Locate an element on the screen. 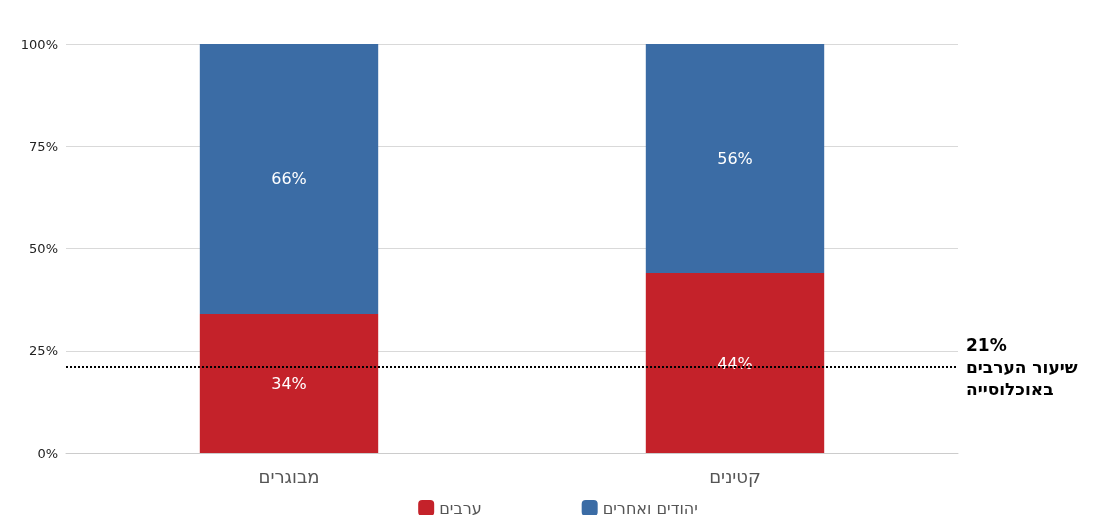 This screenshot has width=1116, height=523. legend-label: יהודים ואחרים is located at coordinates (650, 508).